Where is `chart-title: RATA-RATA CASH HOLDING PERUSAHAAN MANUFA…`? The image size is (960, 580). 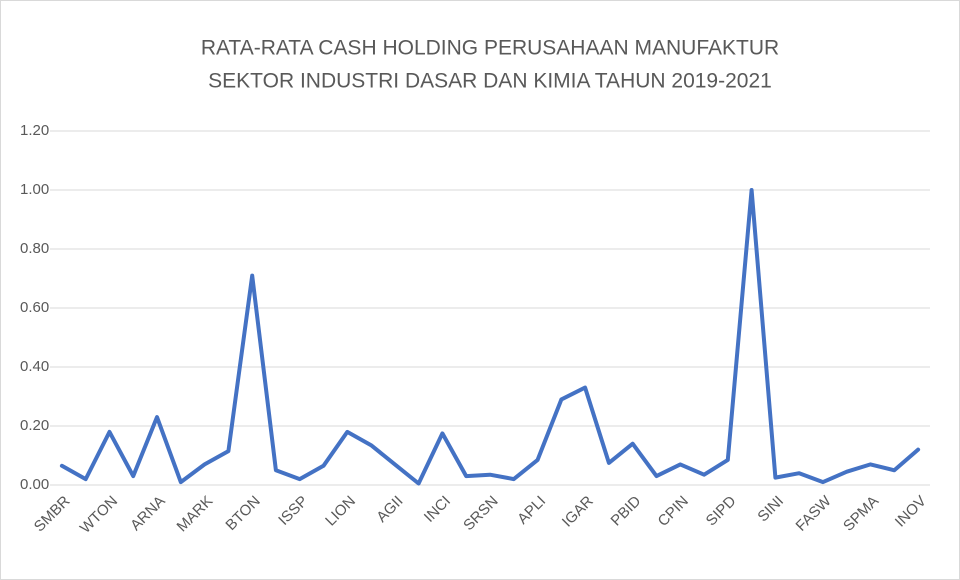 chart-title: RATA-RATA CASH HOLDING PERUSAHAAN MANUFA… is located at coordinates (490, 48).